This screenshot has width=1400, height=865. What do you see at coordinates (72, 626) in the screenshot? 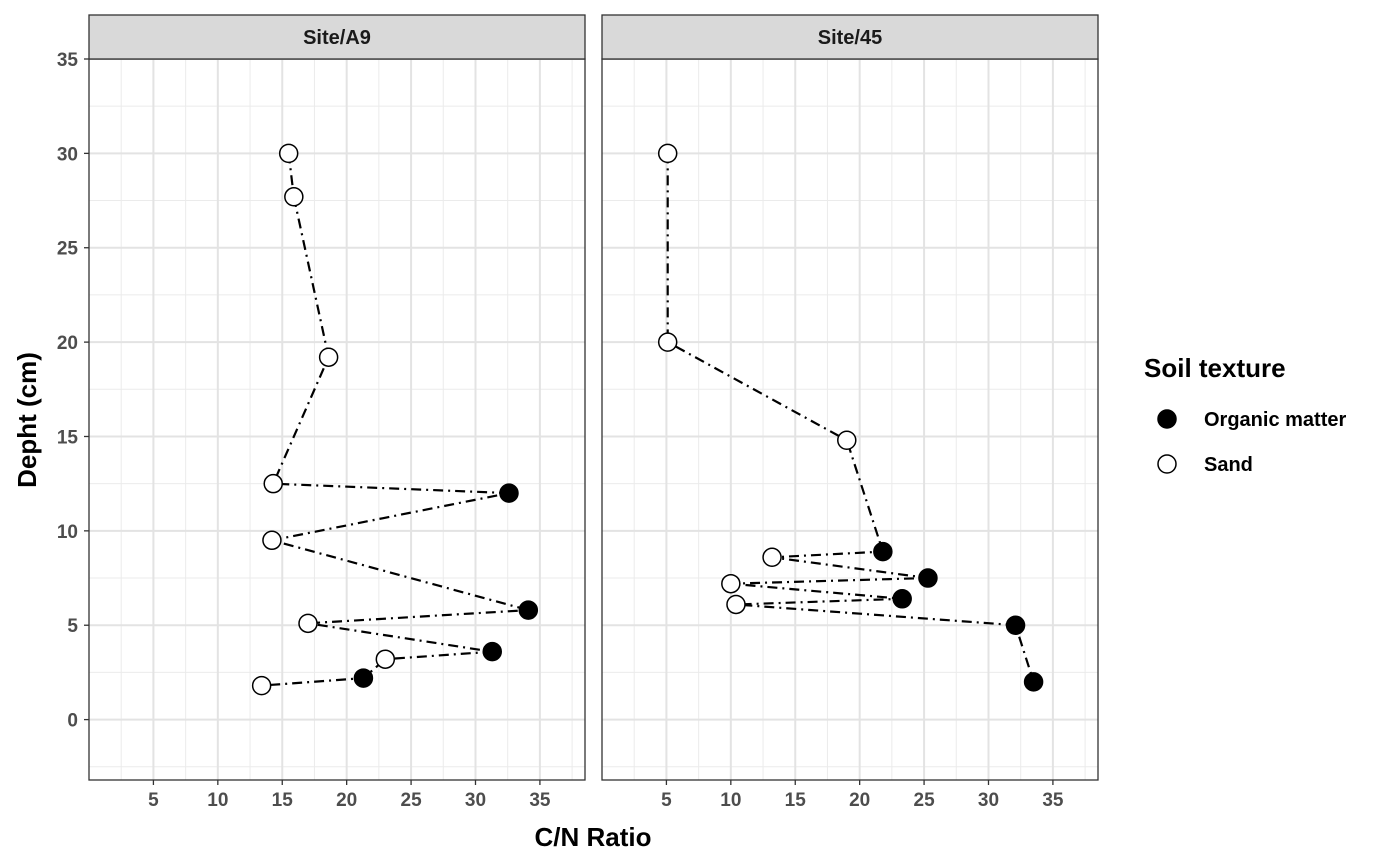
I see `y-tick-label: 5` at bounding box center [72, 626].